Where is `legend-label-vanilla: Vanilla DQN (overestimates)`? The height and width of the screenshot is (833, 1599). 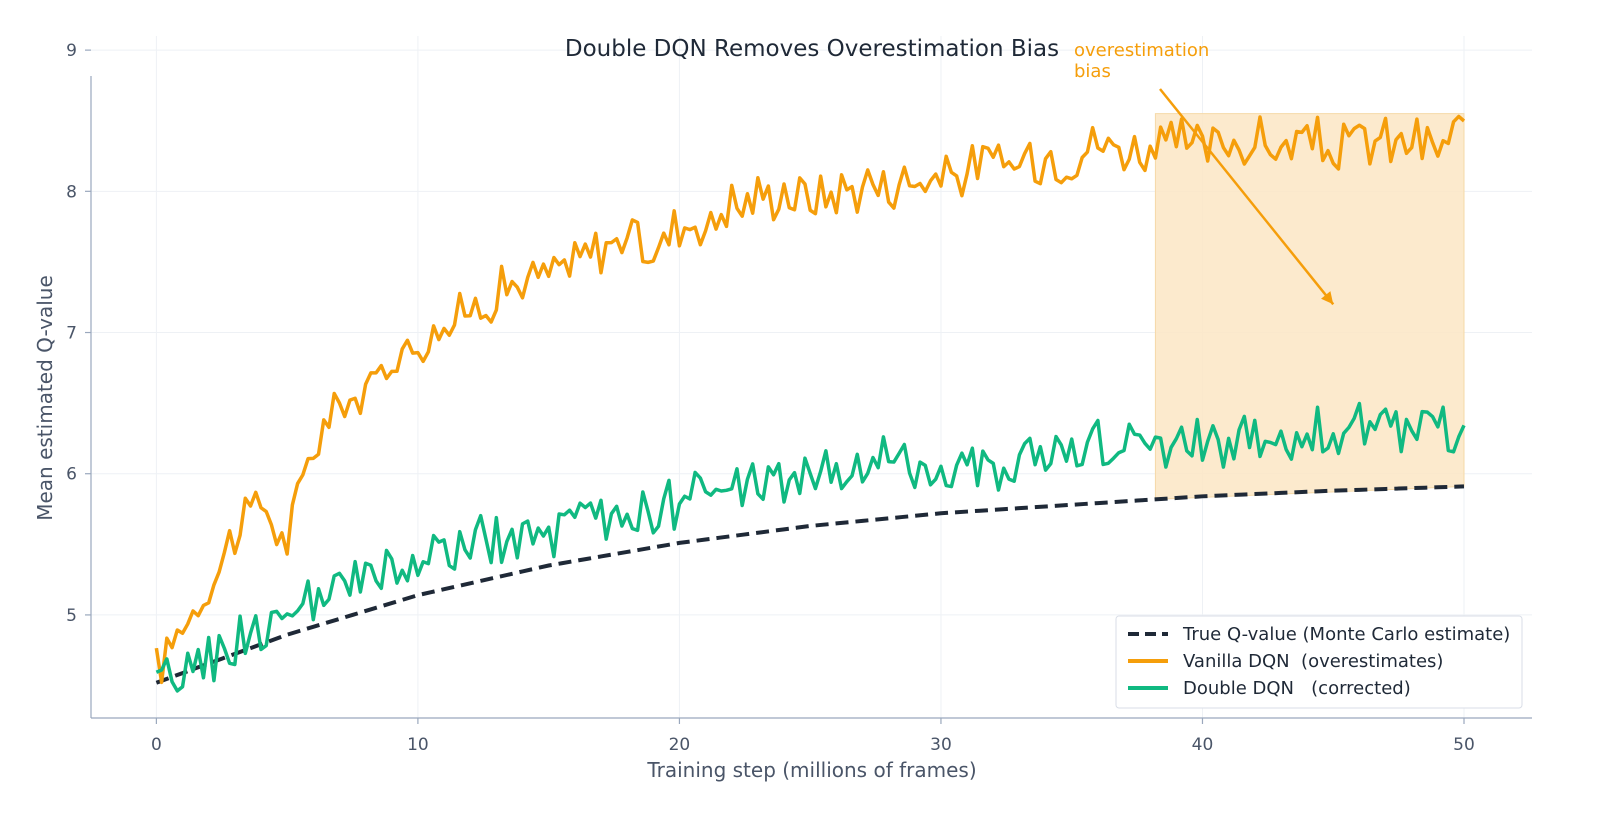
legend-label-vanilla: Vanilla DQN (overestimates) is located at coordinates (1313, 661).